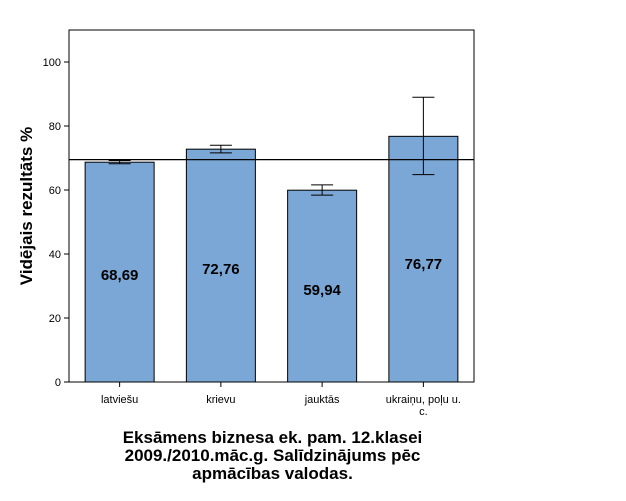  Describe the element at coordinates (220, 400) in the screenshot. I see `x-tick-label: krievu` at that location.